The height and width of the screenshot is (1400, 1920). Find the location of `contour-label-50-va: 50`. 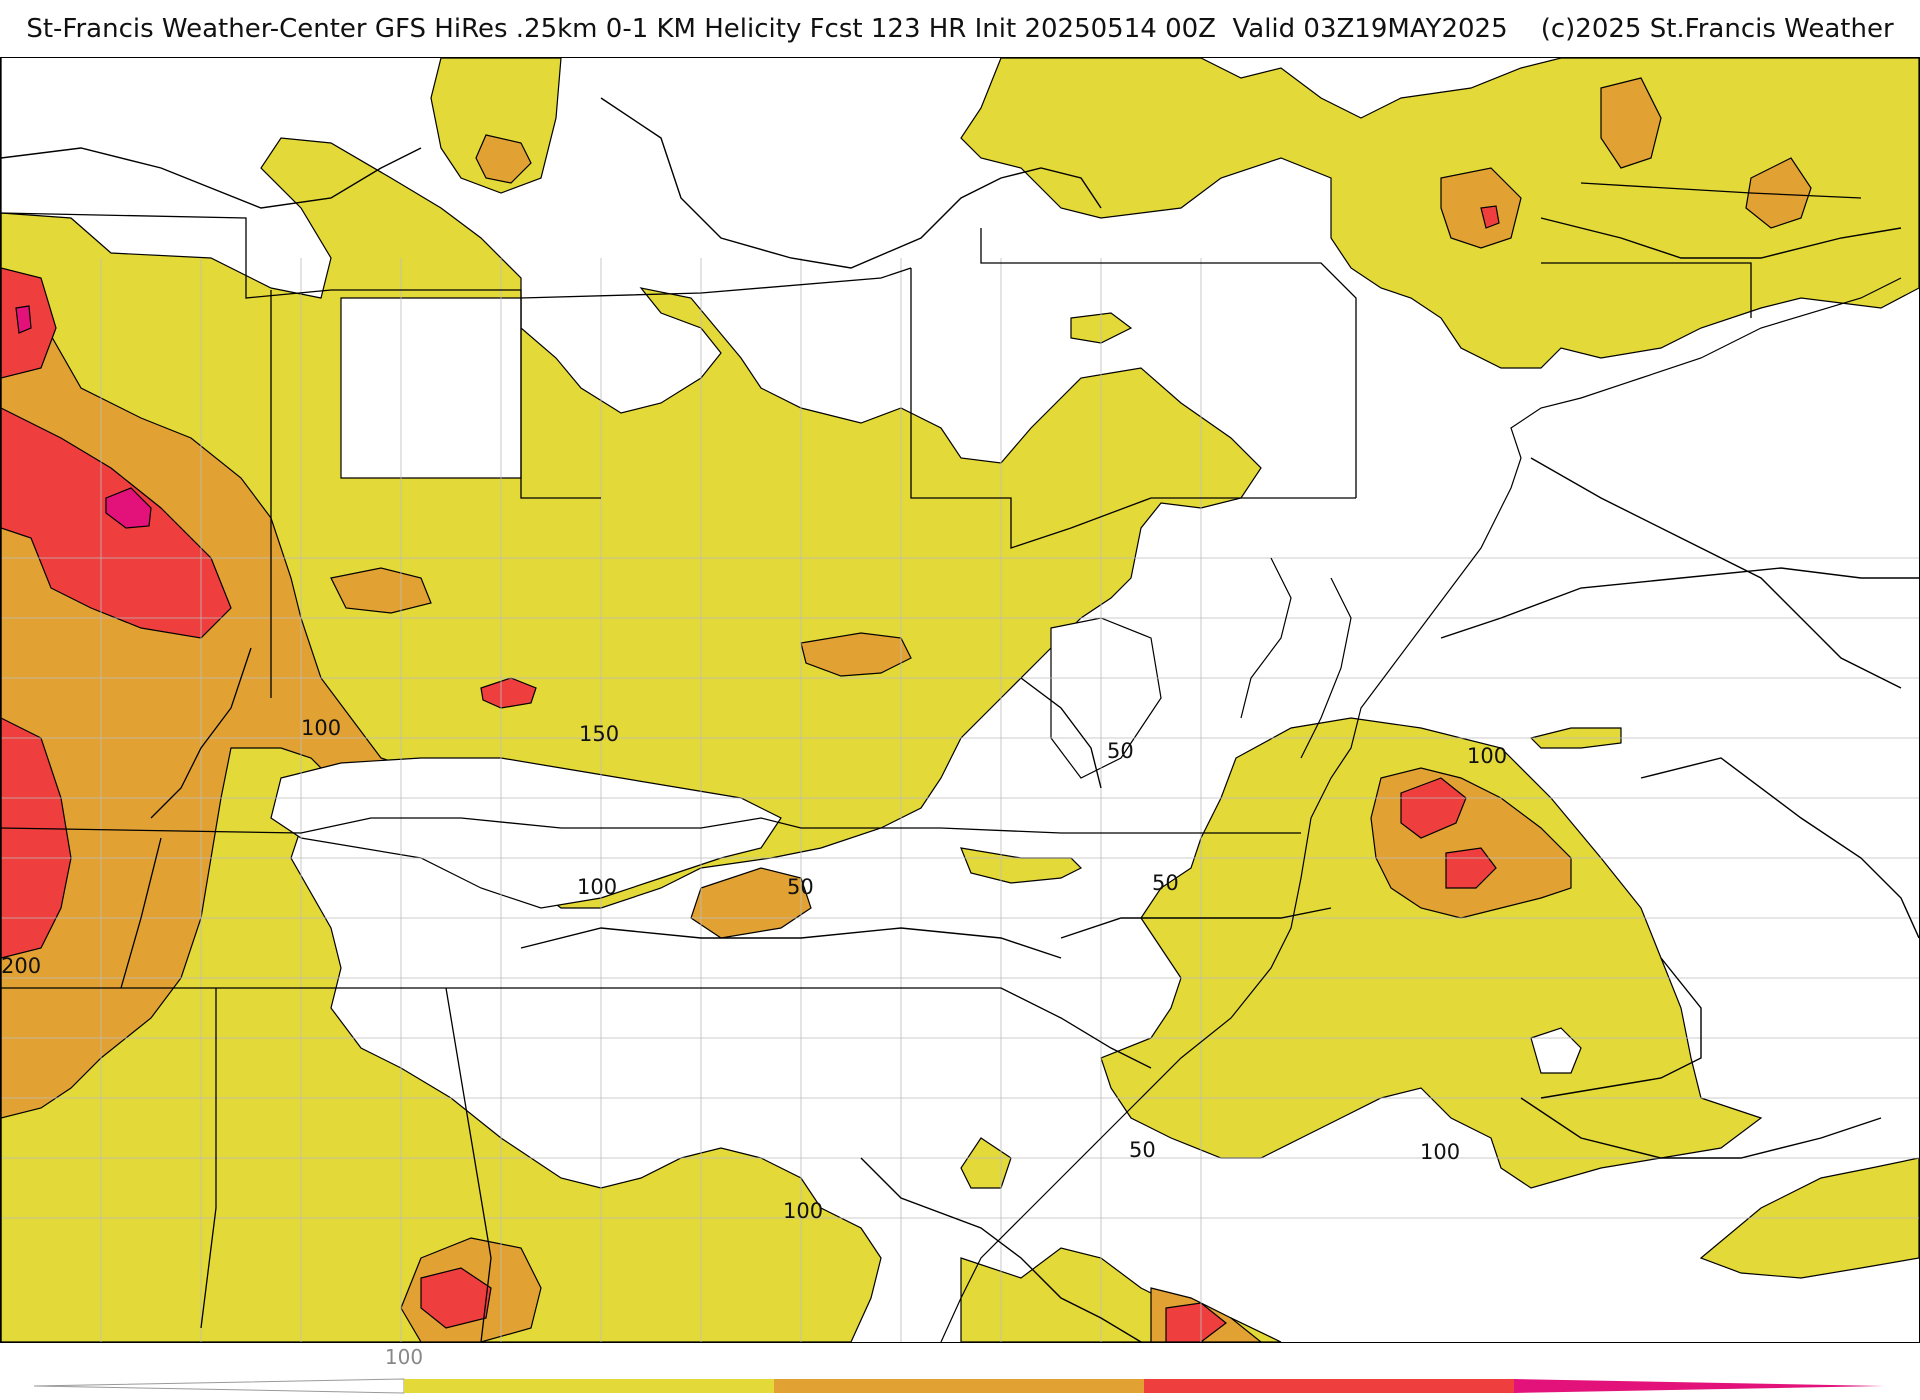

contour-label-50-va: 50 is located at coordinates (1120, 751).